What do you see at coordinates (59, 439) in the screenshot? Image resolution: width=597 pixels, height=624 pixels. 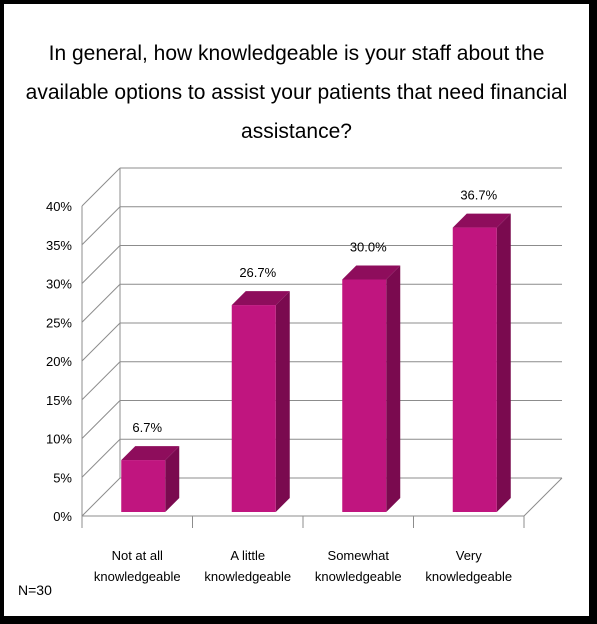 I see `y-tick-label: 10%` at bounding box center [59, 439].